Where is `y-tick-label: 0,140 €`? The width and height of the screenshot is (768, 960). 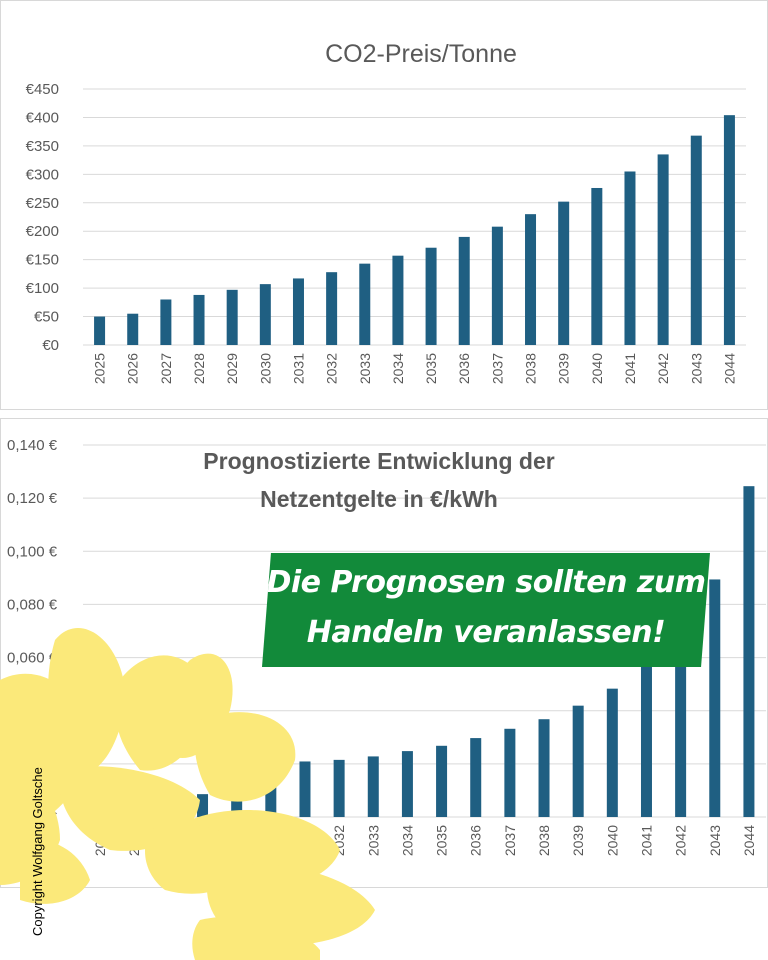
y-tick-label: 0,140 € is located at coordinates (32, 445).